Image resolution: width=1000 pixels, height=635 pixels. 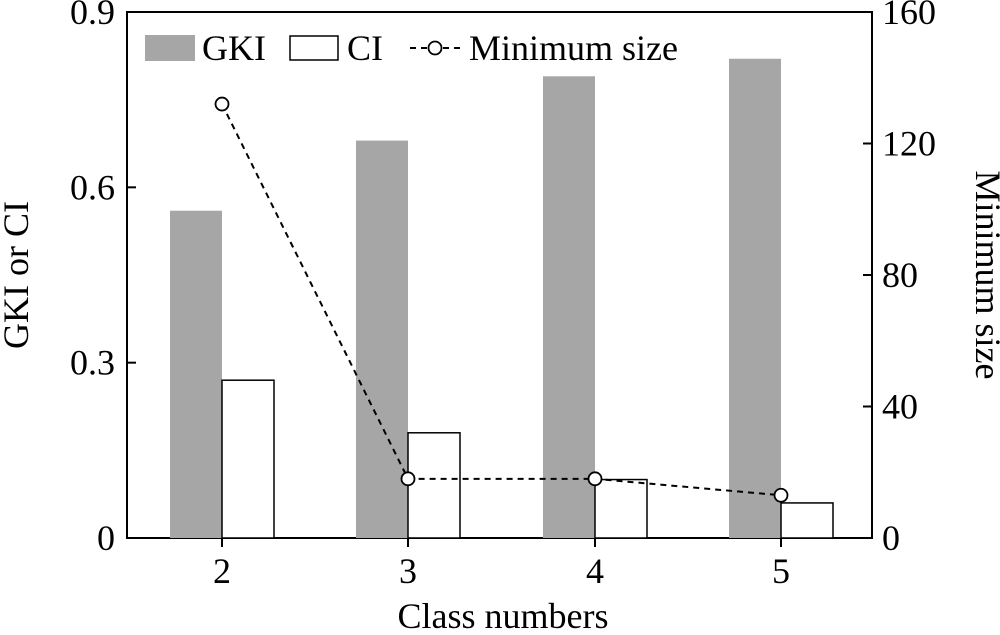 What do you see at coordinates (92, 187) in the screenshot?
I see `y-left-tick-label-0.6: 0.6` at bounding box center [92, 187].